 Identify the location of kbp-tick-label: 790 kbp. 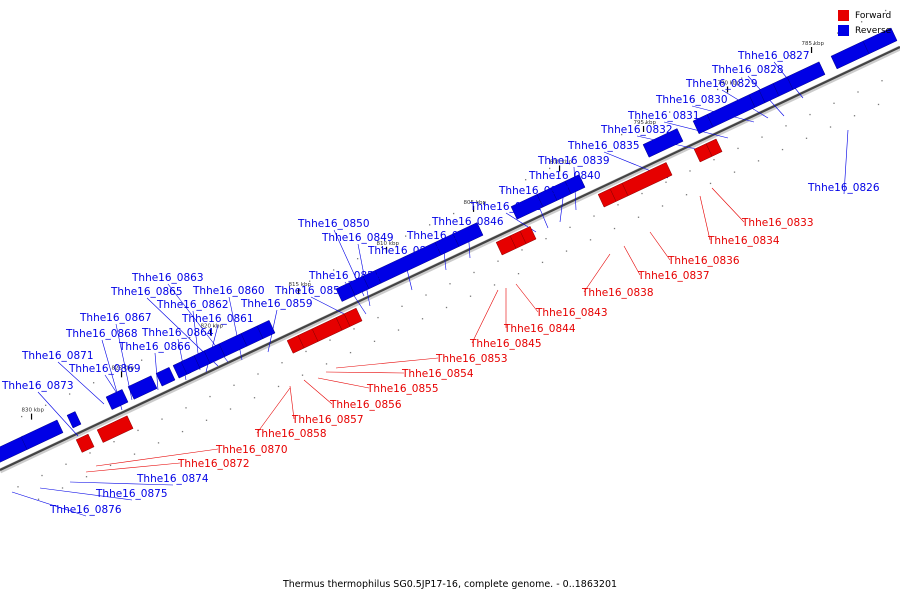
(729, 83).